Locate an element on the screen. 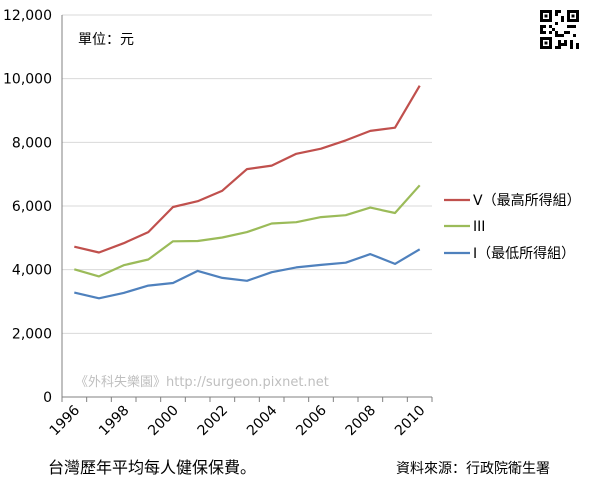 The image size is (600, 488). watermark: 《外科失樂園》http://surgeon.pixnet.net is located at coordinates (202, 382).